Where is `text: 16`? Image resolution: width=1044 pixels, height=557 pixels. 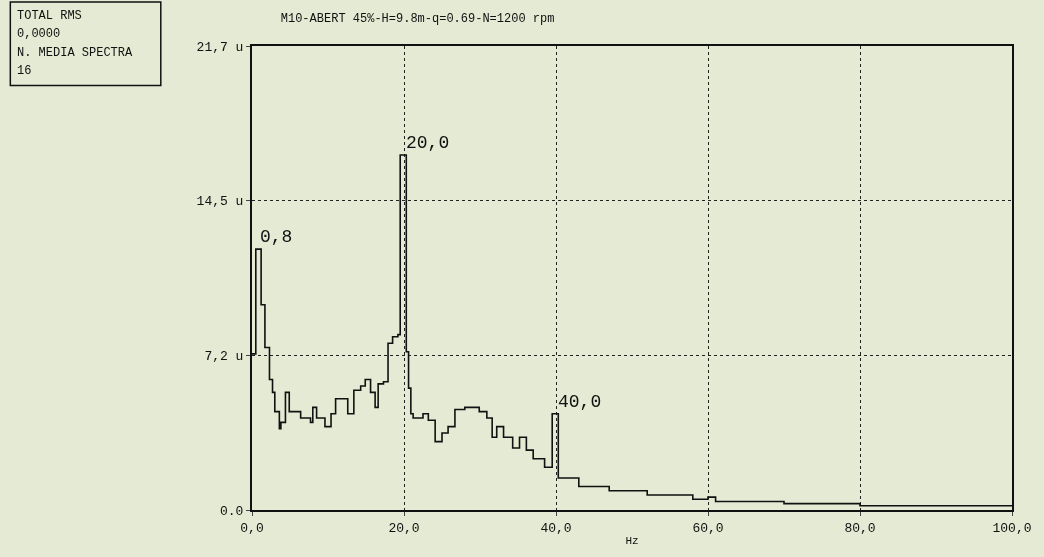
text: 16 is located at coordinates (24, 71).